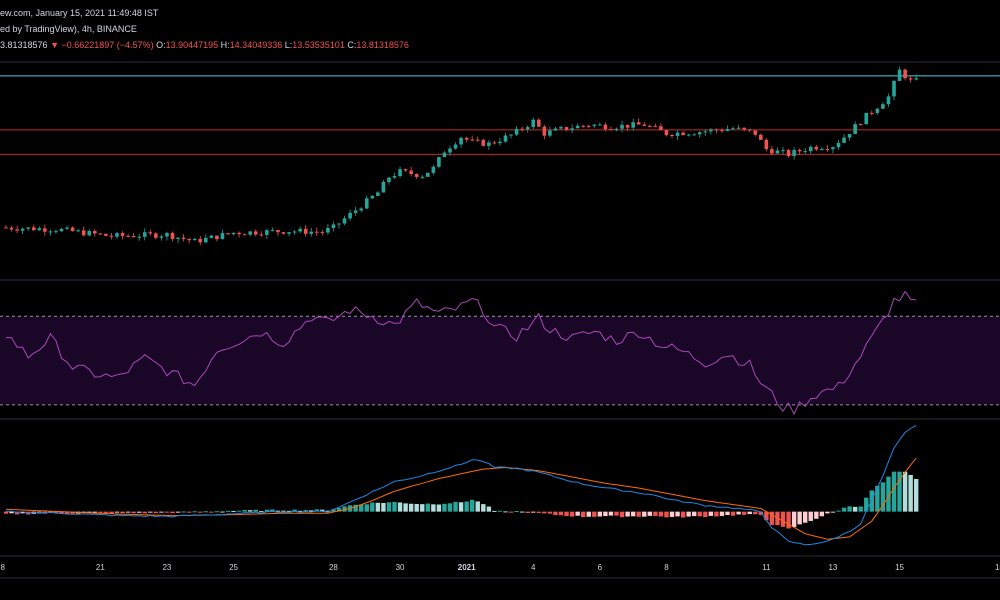  Describe the element at coordinates (352, 45) in the screenshot. I see `ohlc-close-label: C:` at that location.